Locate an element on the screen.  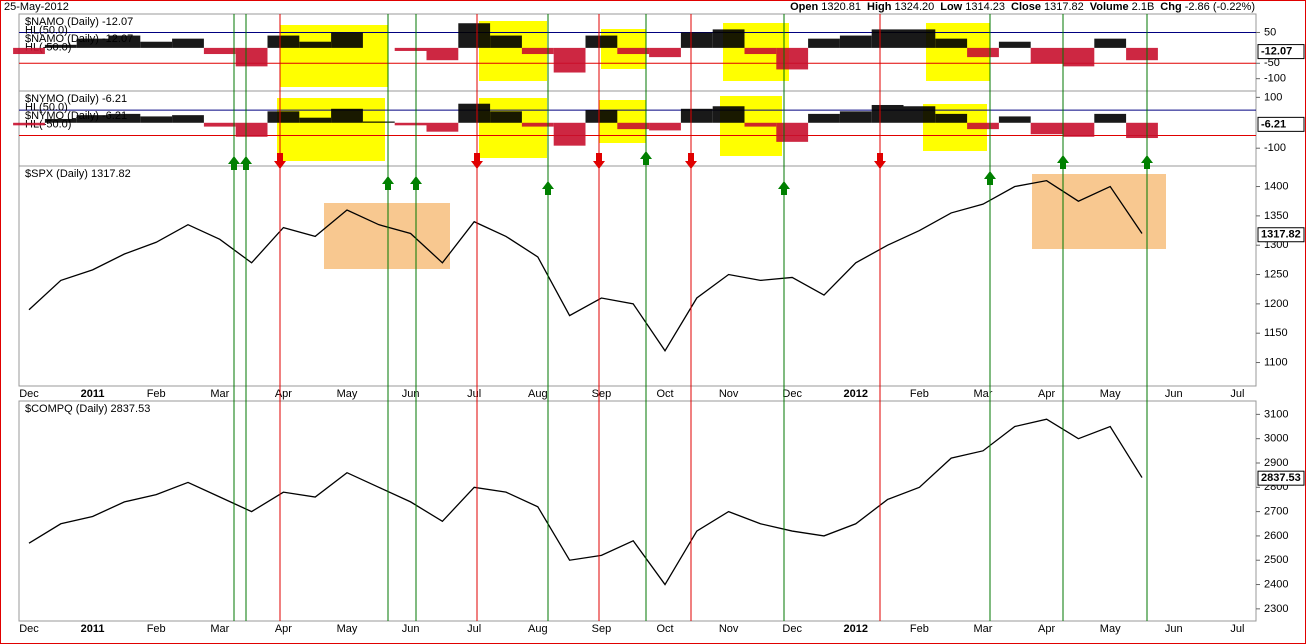
last-value-label: -6.21 is located at coordinates (1273, 124).